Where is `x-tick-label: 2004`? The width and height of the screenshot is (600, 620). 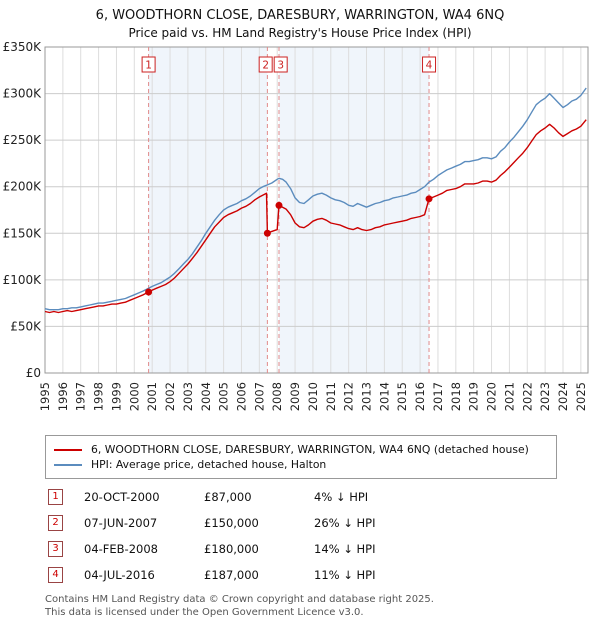
x-tick-label: 2004 is located at coordinates (206, 396).